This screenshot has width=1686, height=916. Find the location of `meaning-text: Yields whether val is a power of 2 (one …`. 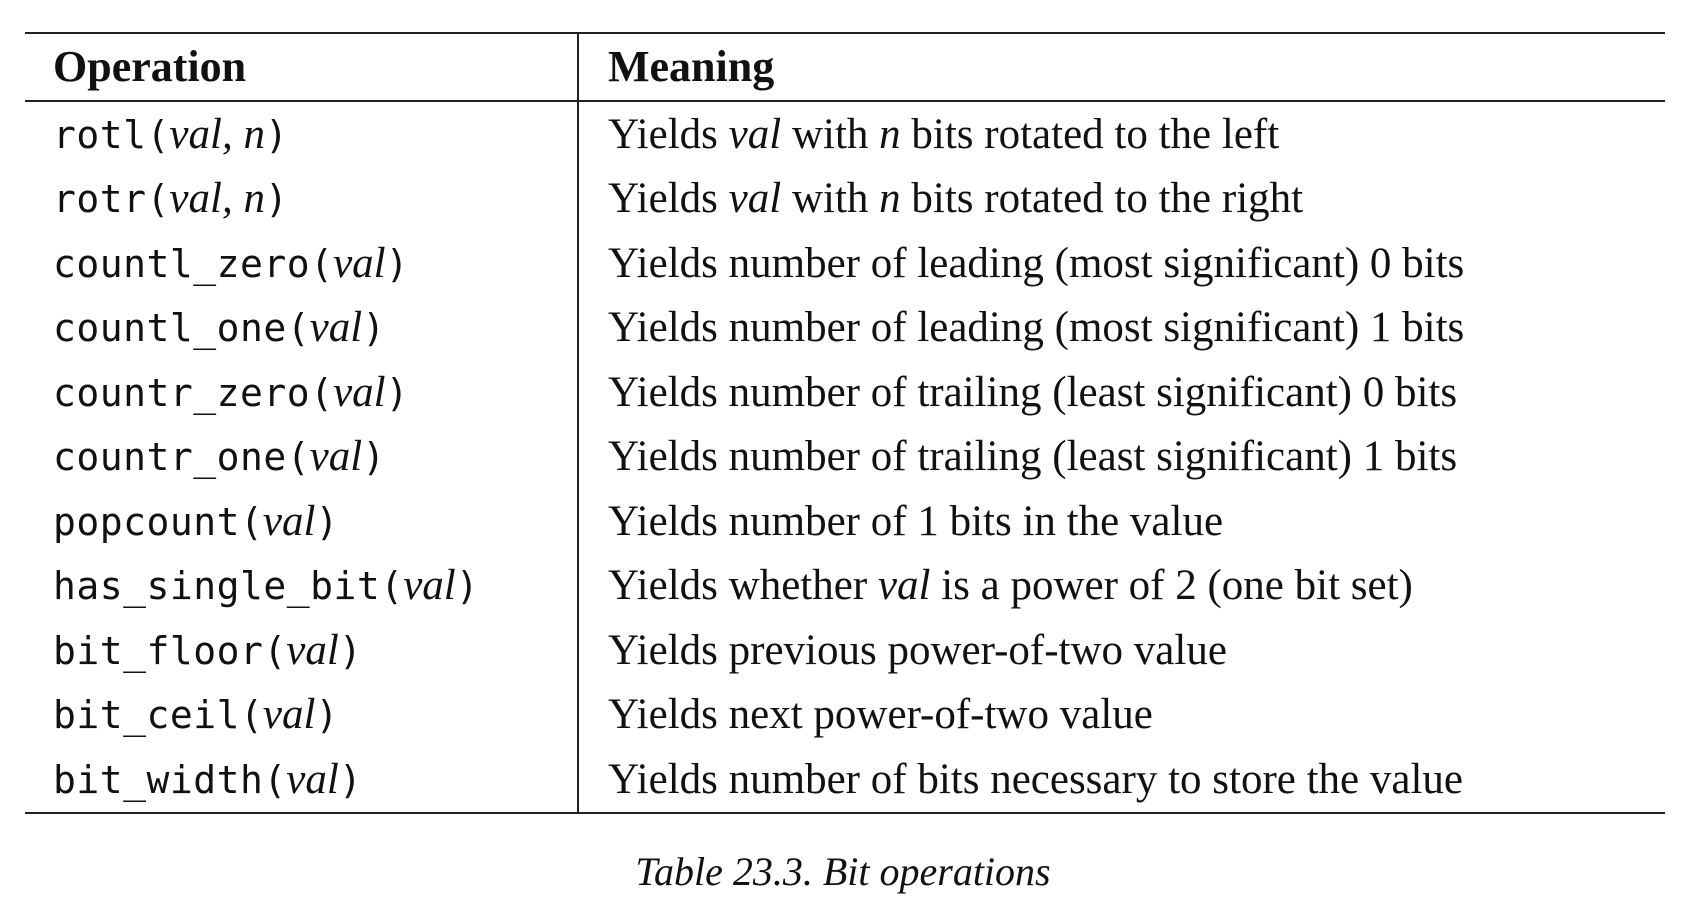

meaning-text: Yields whether val is a power of 2 (one … is located at coordinates (1010, 585).